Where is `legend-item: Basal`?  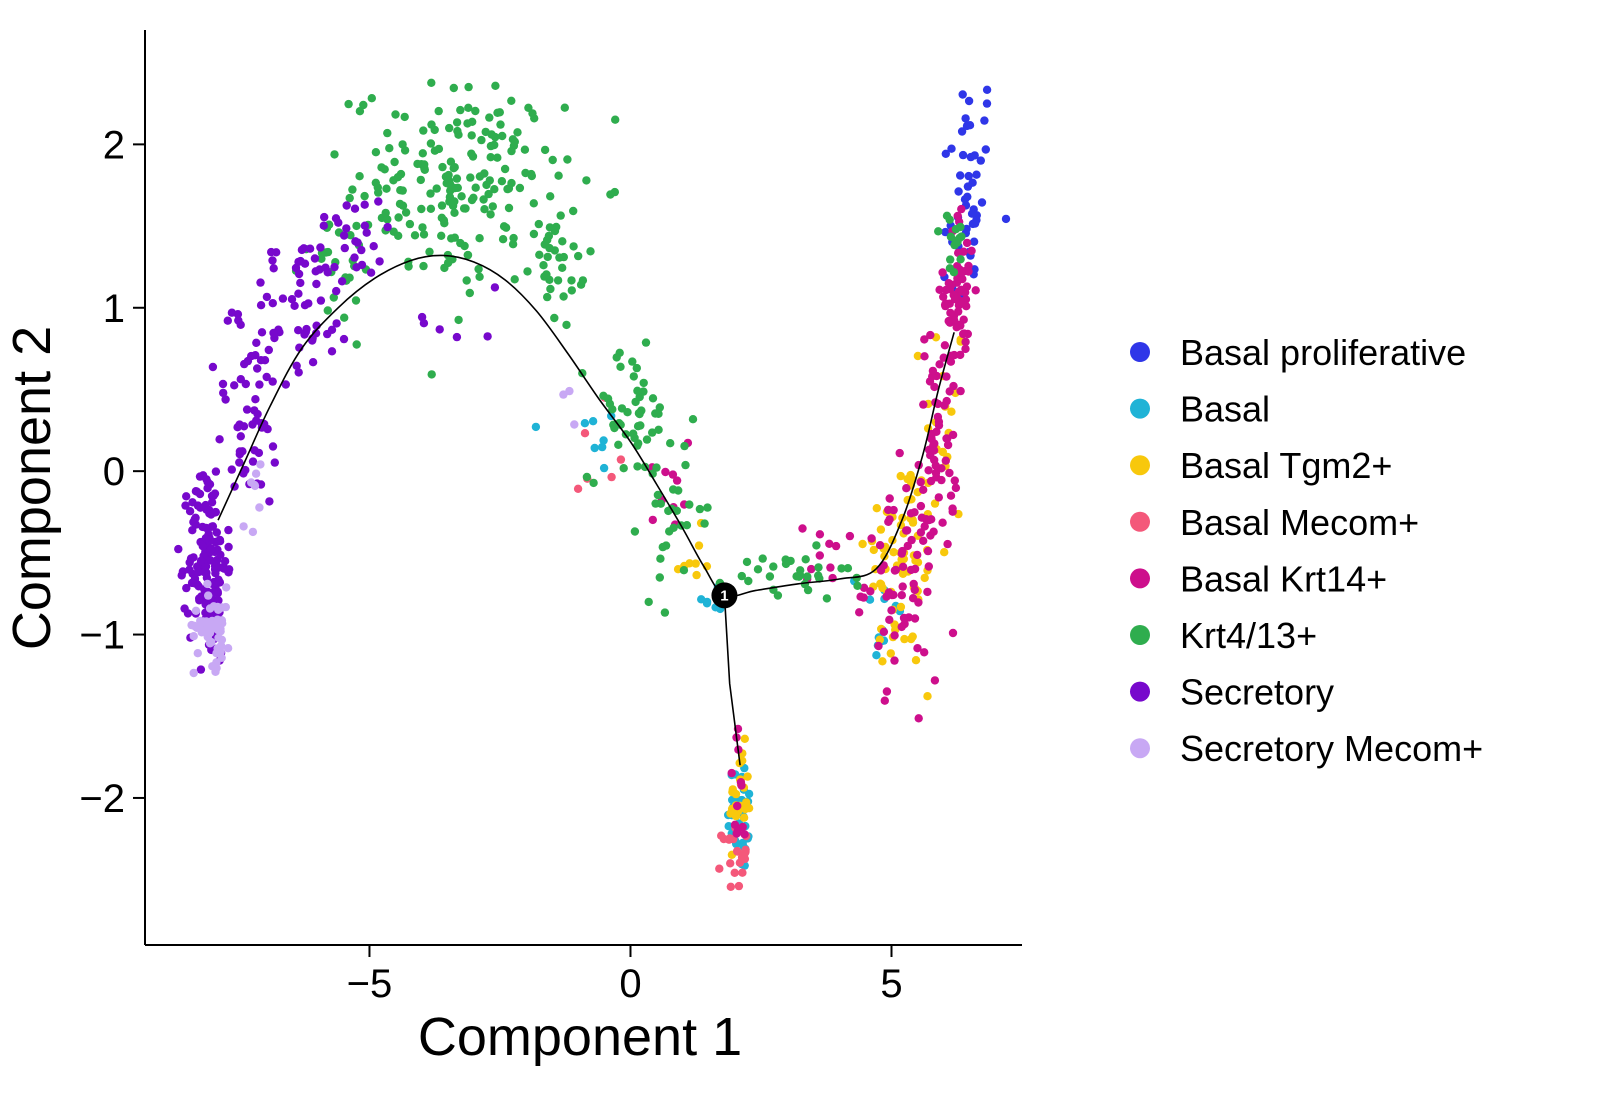 legend-item: Basal is located at coordinates (1200, 409).